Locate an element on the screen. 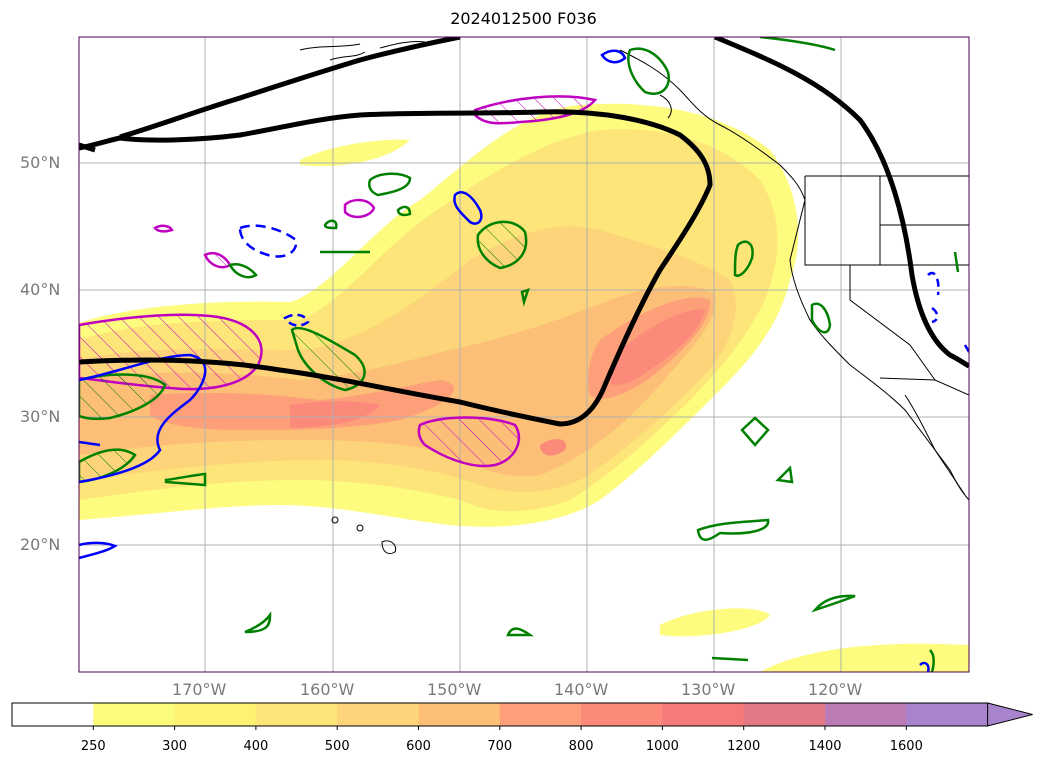  mexico-border is located at coordinates (924, 386).